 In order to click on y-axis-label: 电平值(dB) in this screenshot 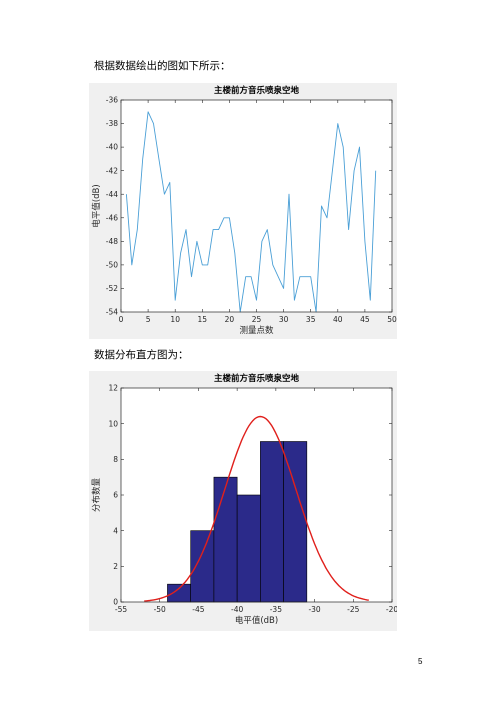, I will do `click(96, 205)`.